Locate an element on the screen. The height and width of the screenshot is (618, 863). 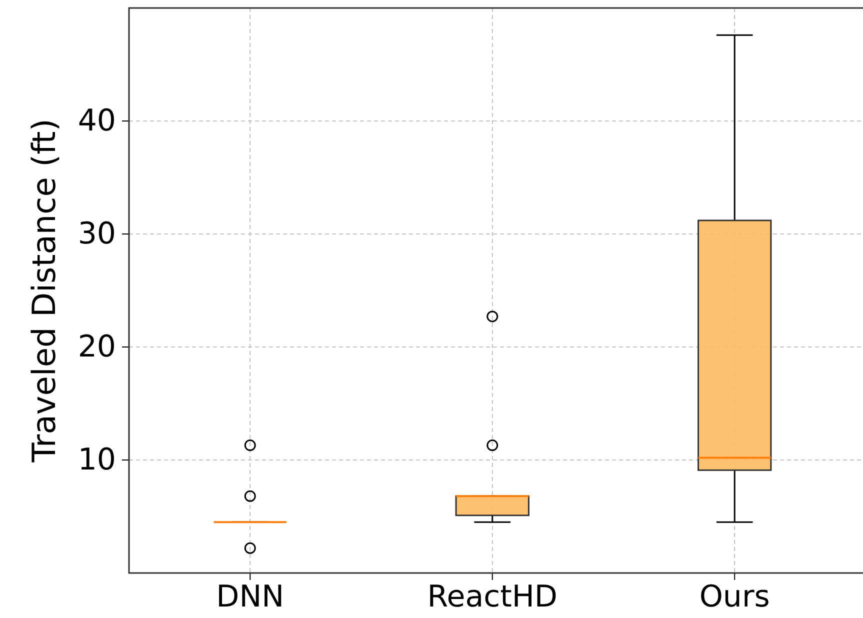
y-axis-title: Traveled Distance (ft) is located at coordinates (44, 291).